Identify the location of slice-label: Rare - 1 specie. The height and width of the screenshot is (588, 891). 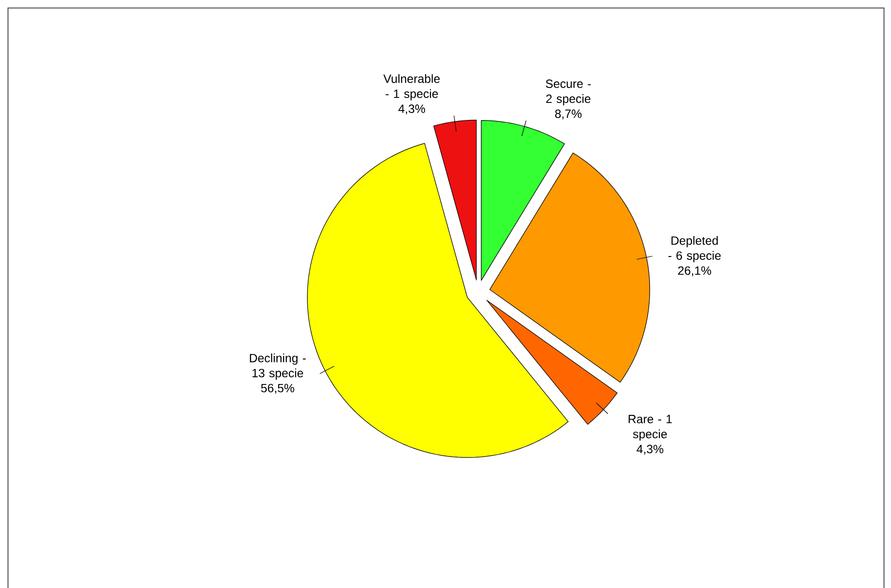
(650, 427).